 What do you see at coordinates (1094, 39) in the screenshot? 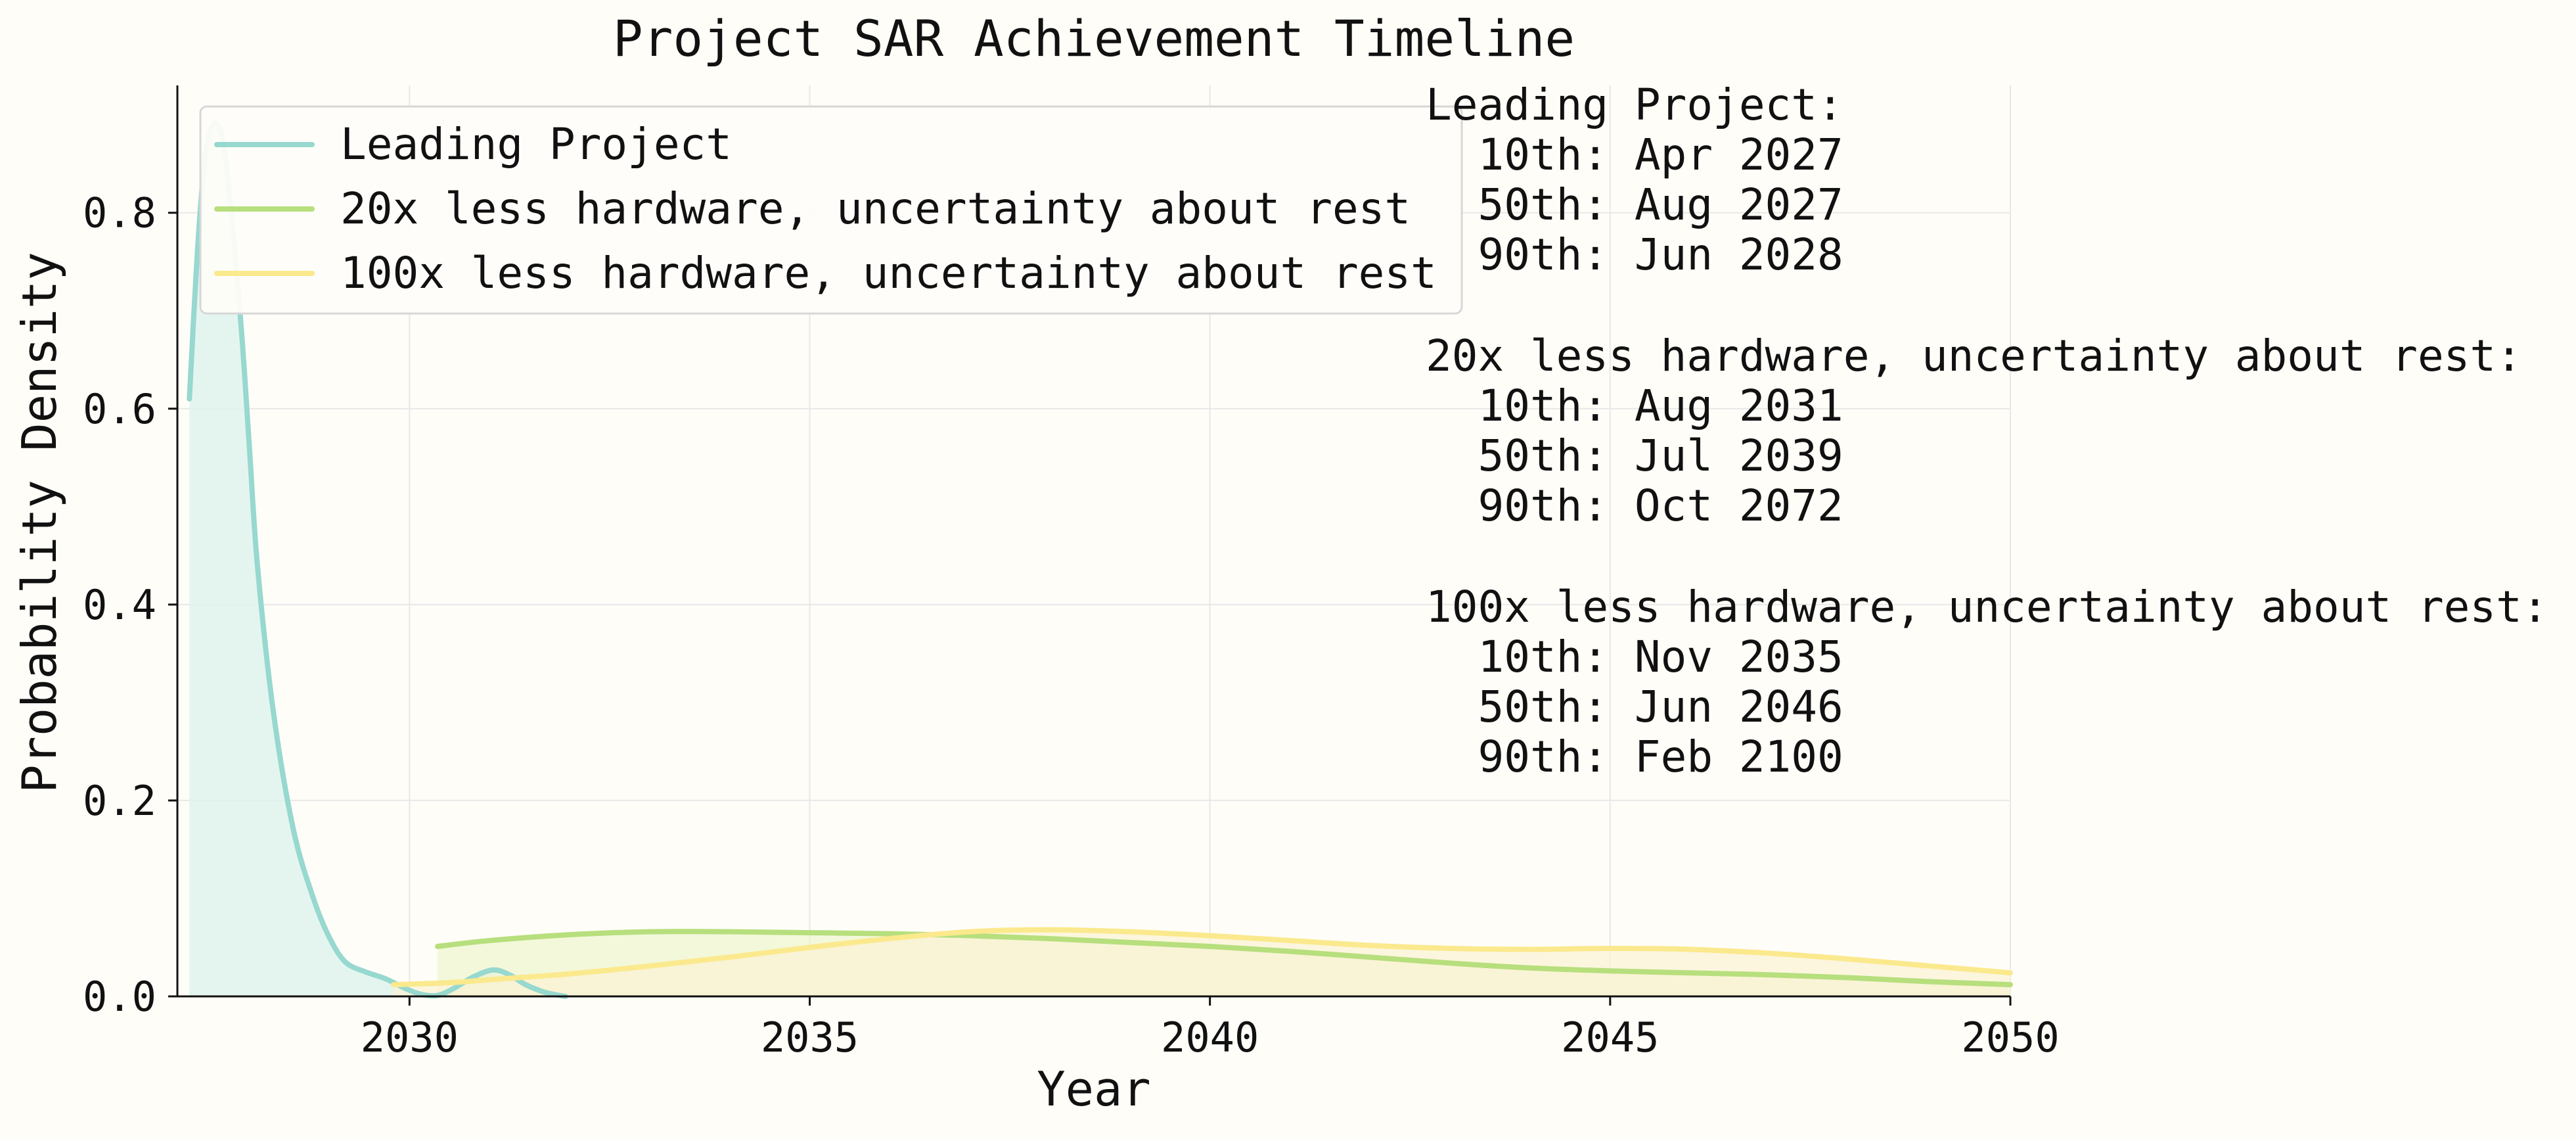
I see `chart-title: Project SAR Achievement Timeline` at bounding box center [1094, 39].